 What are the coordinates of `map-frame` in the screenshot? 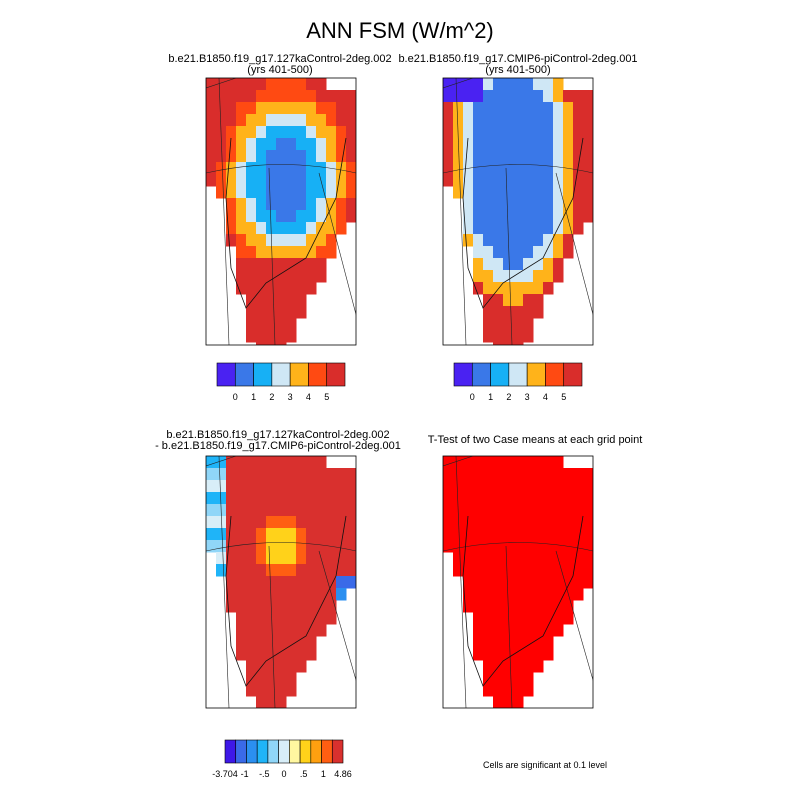 It's located at (518, 582).